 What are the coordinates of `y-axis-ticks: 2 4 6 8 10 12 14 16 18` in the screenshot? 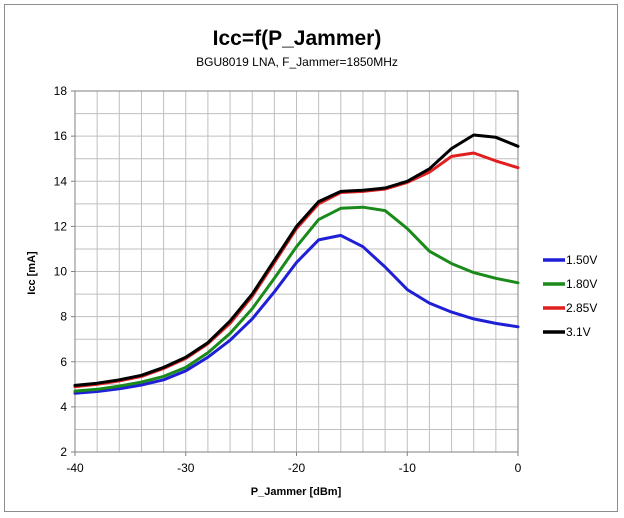 It's located at (64, 271).